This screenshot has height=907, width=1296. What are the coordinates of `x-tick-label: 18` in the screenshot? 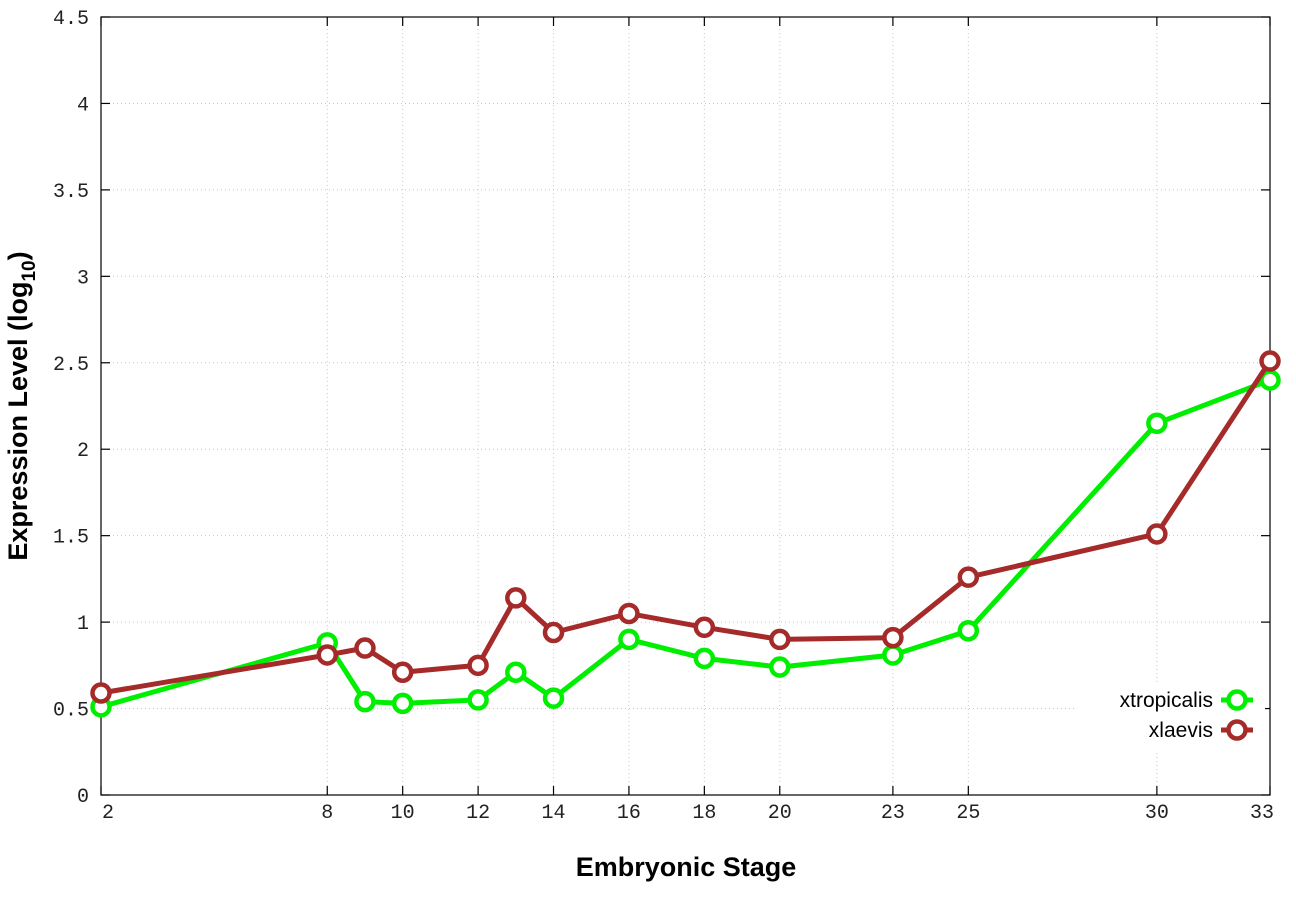 It's located at (704, 813).